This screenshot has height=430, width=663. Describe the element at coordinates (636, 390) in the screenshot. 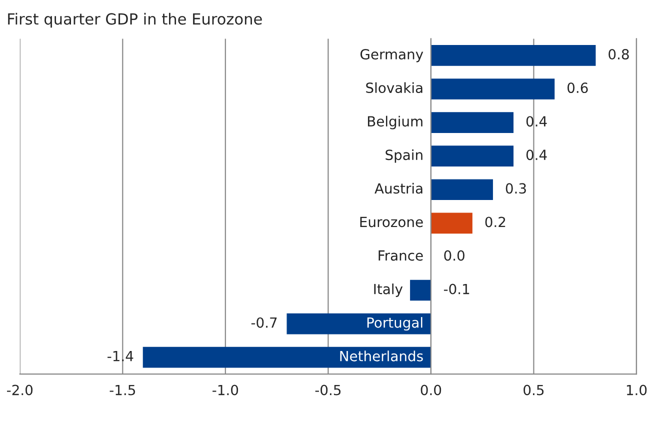

I see `x-tick-label: 1.0` at that location.